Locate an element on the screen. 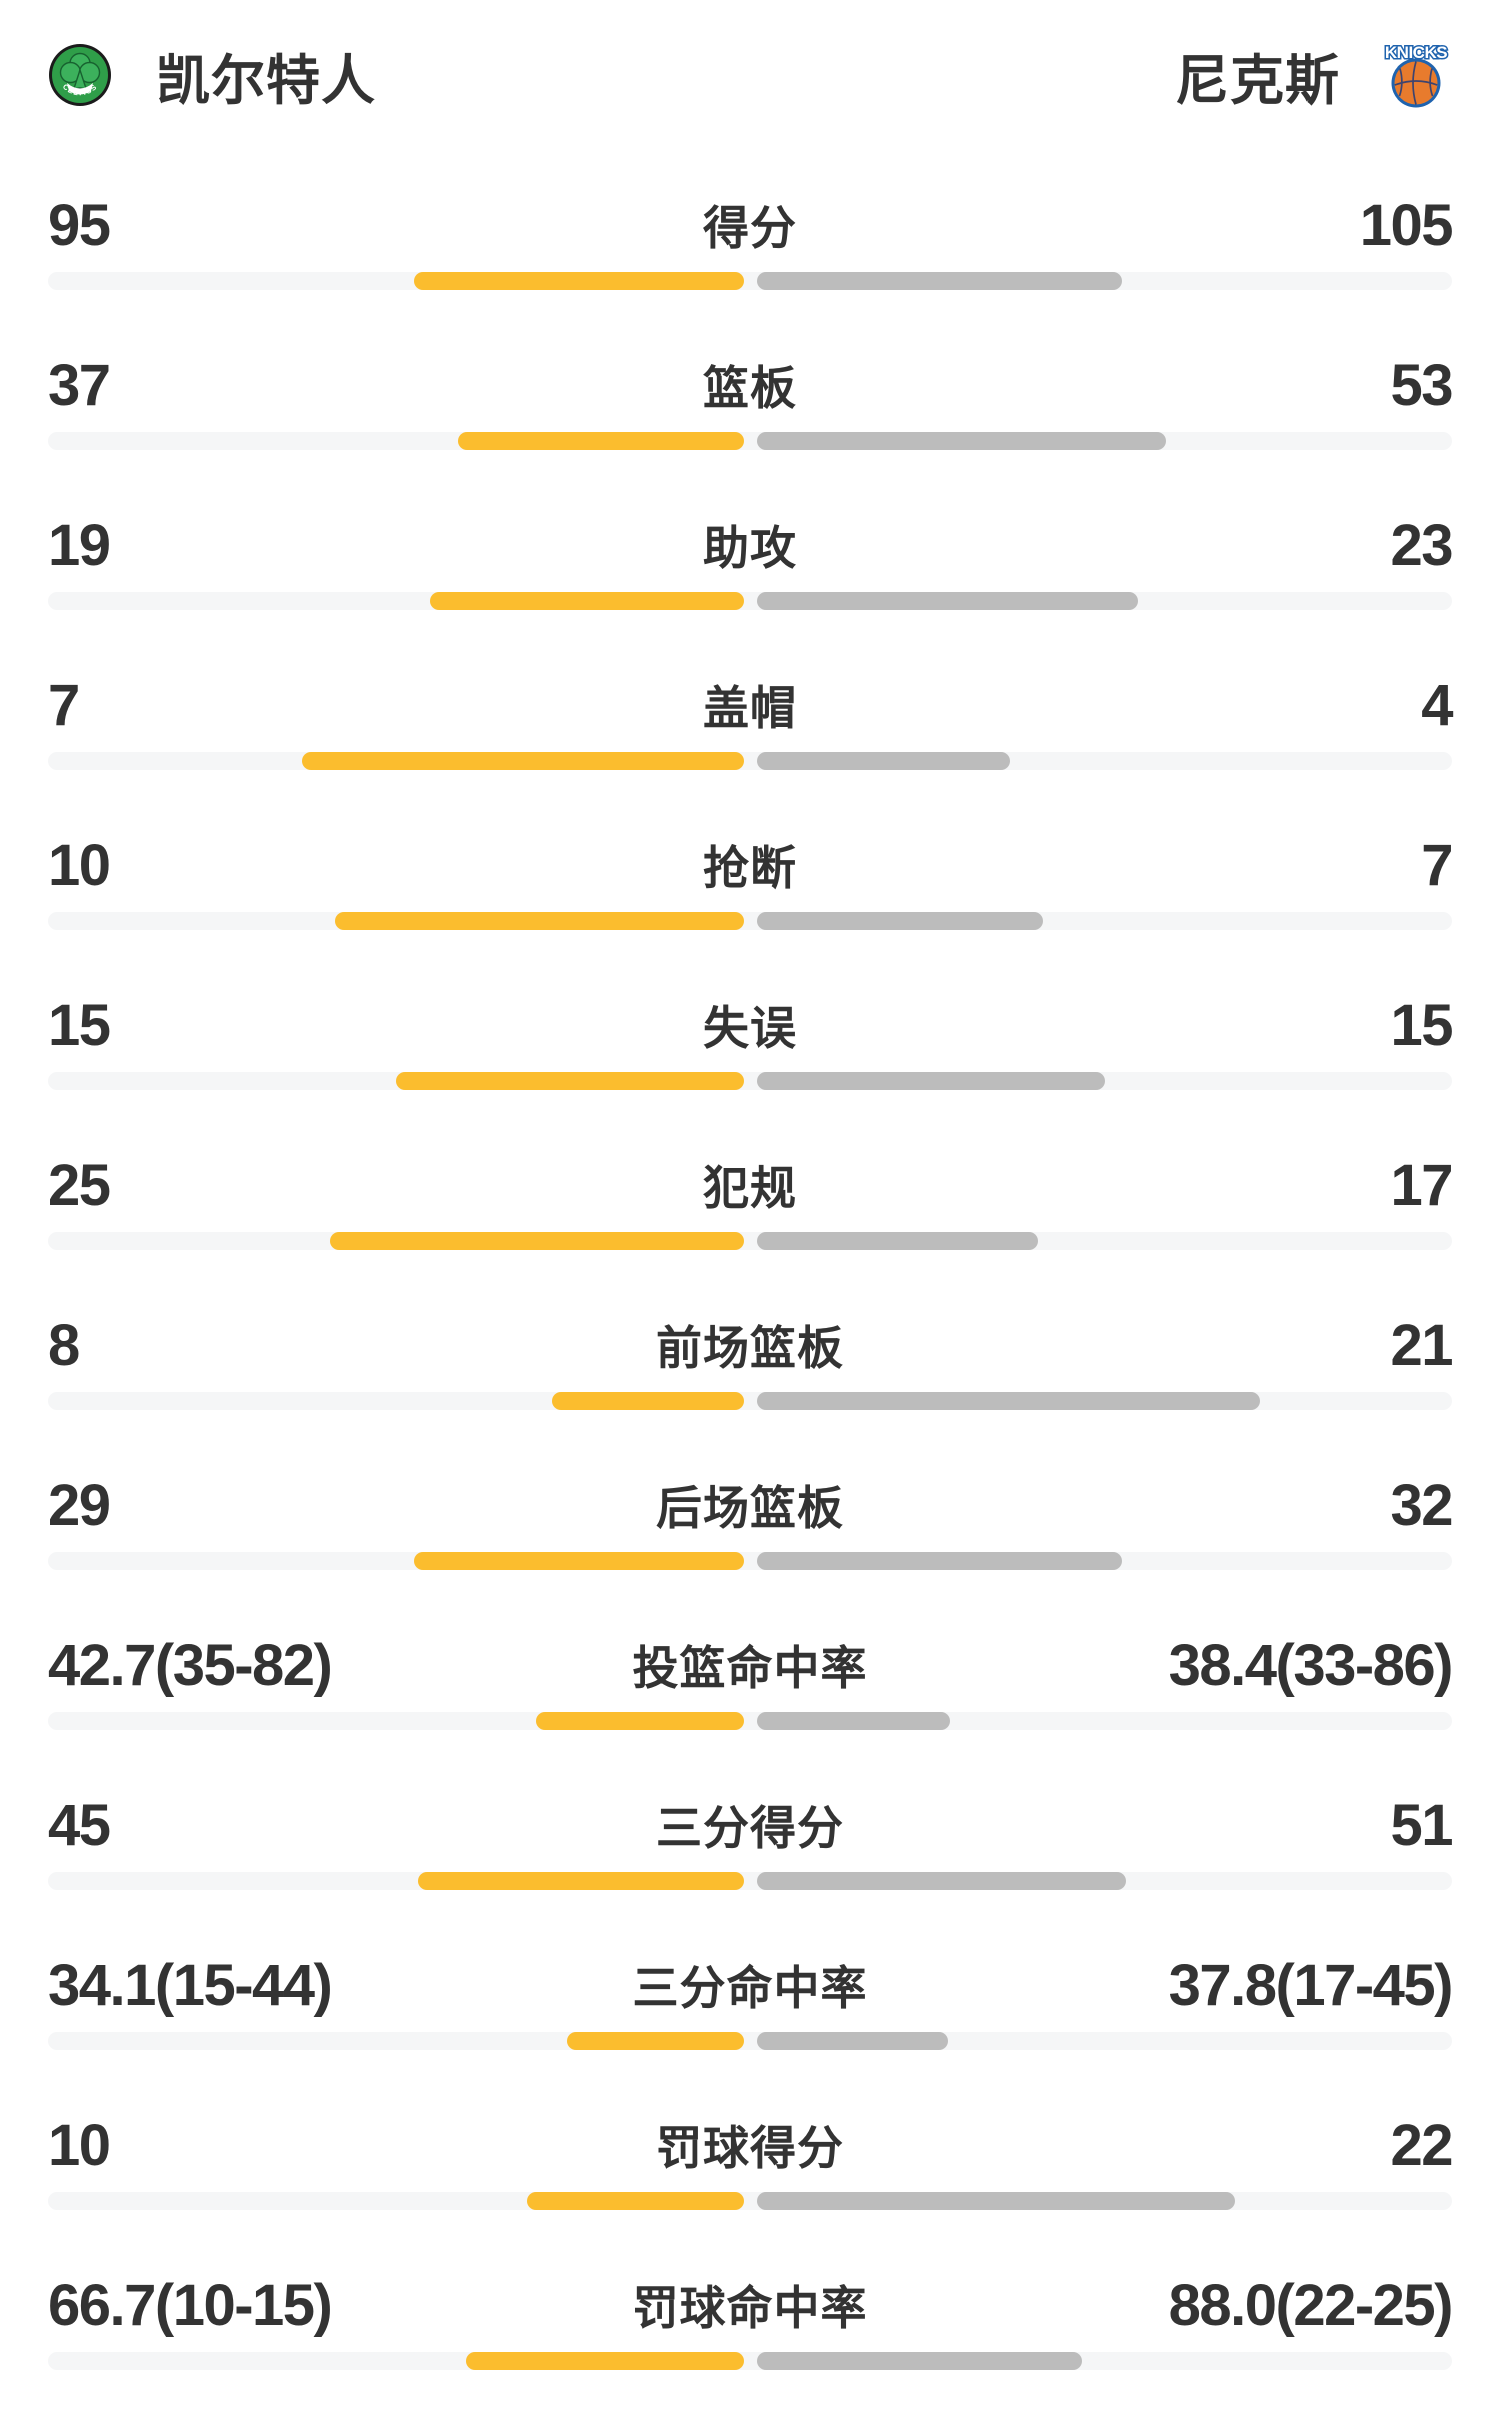 Image resolution: width=1500 pixels, height=2412 pixels. away-value: 22 is located at coordinates (1421, 2145).